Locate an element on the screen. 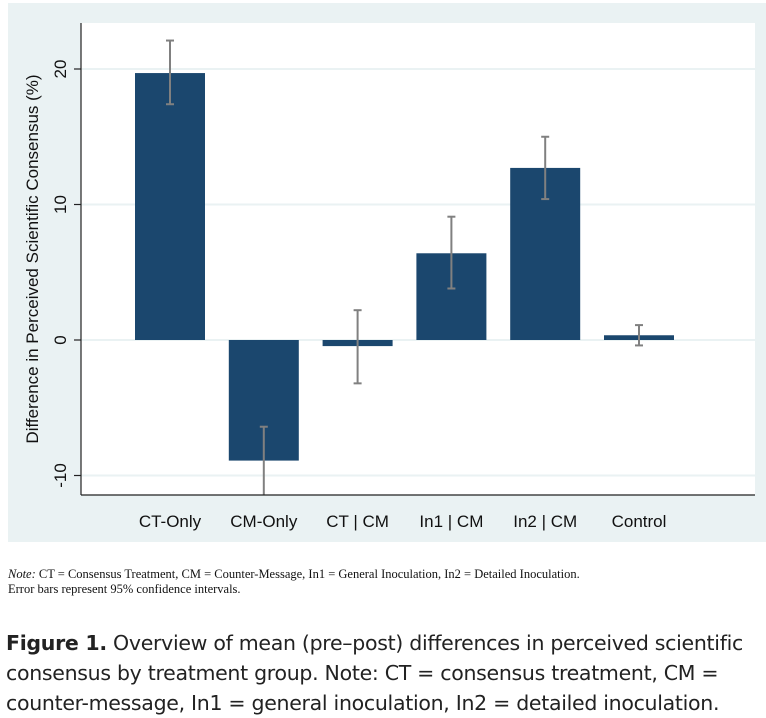  caption-label: Figure 1. is located at coordinates (56, 643).